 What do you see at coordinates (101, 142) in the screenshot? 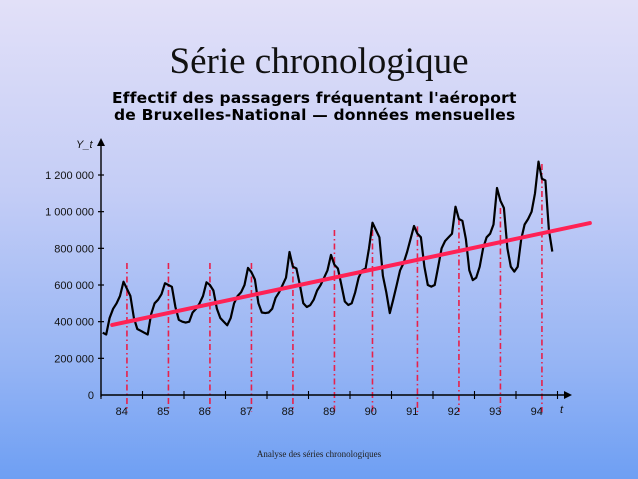
I see `y-axis-arrow` at bounding box center [101, 142].